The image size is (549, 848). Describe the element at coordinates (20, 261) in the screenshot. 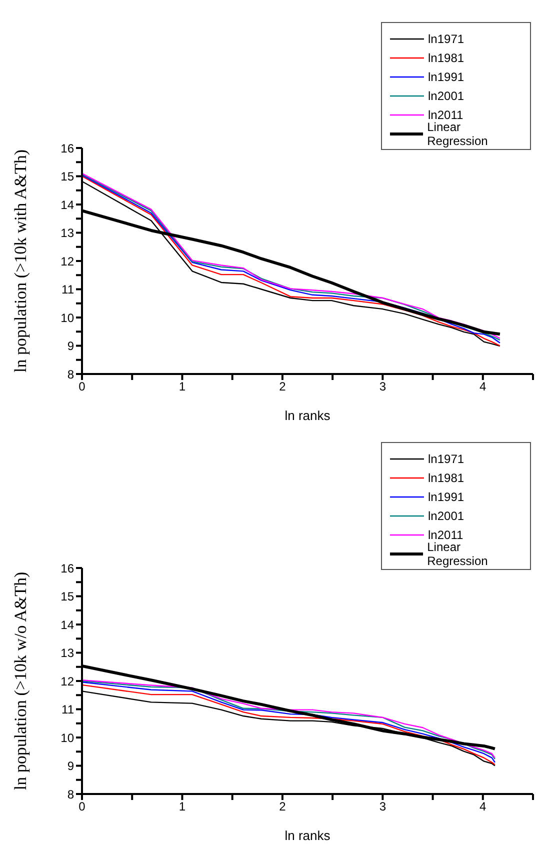

I see `y-axis-title: ln population (>10k with A&Th)` at that location.